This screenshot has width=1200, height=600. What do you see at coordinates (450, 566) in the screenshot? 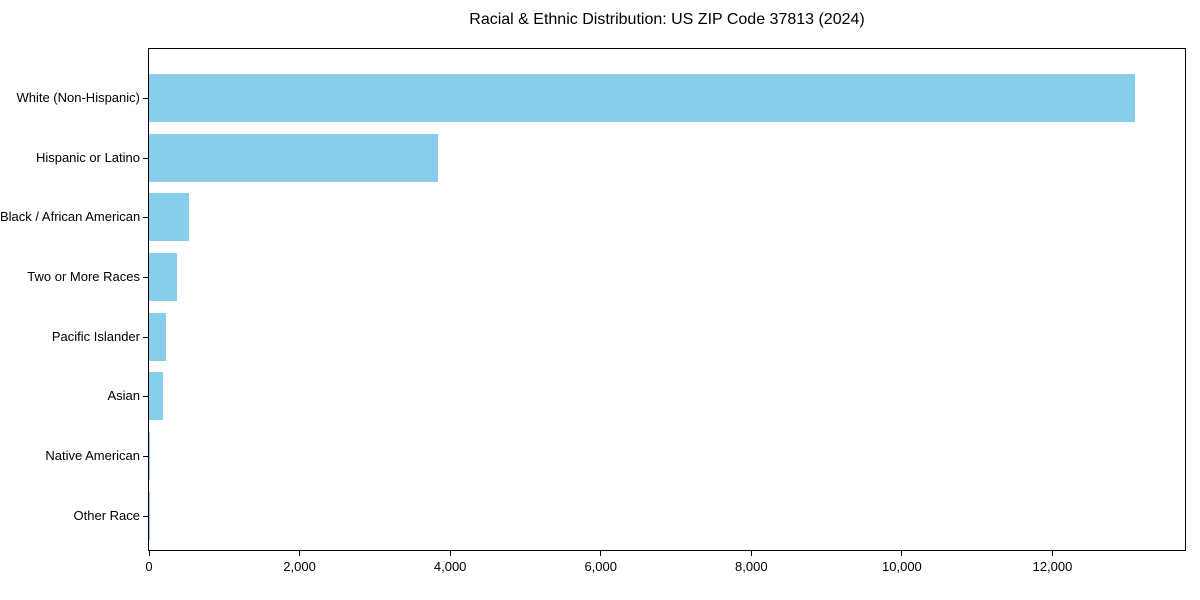
I see `x-tick-label: 4,000` at bounding box center [450, 566].